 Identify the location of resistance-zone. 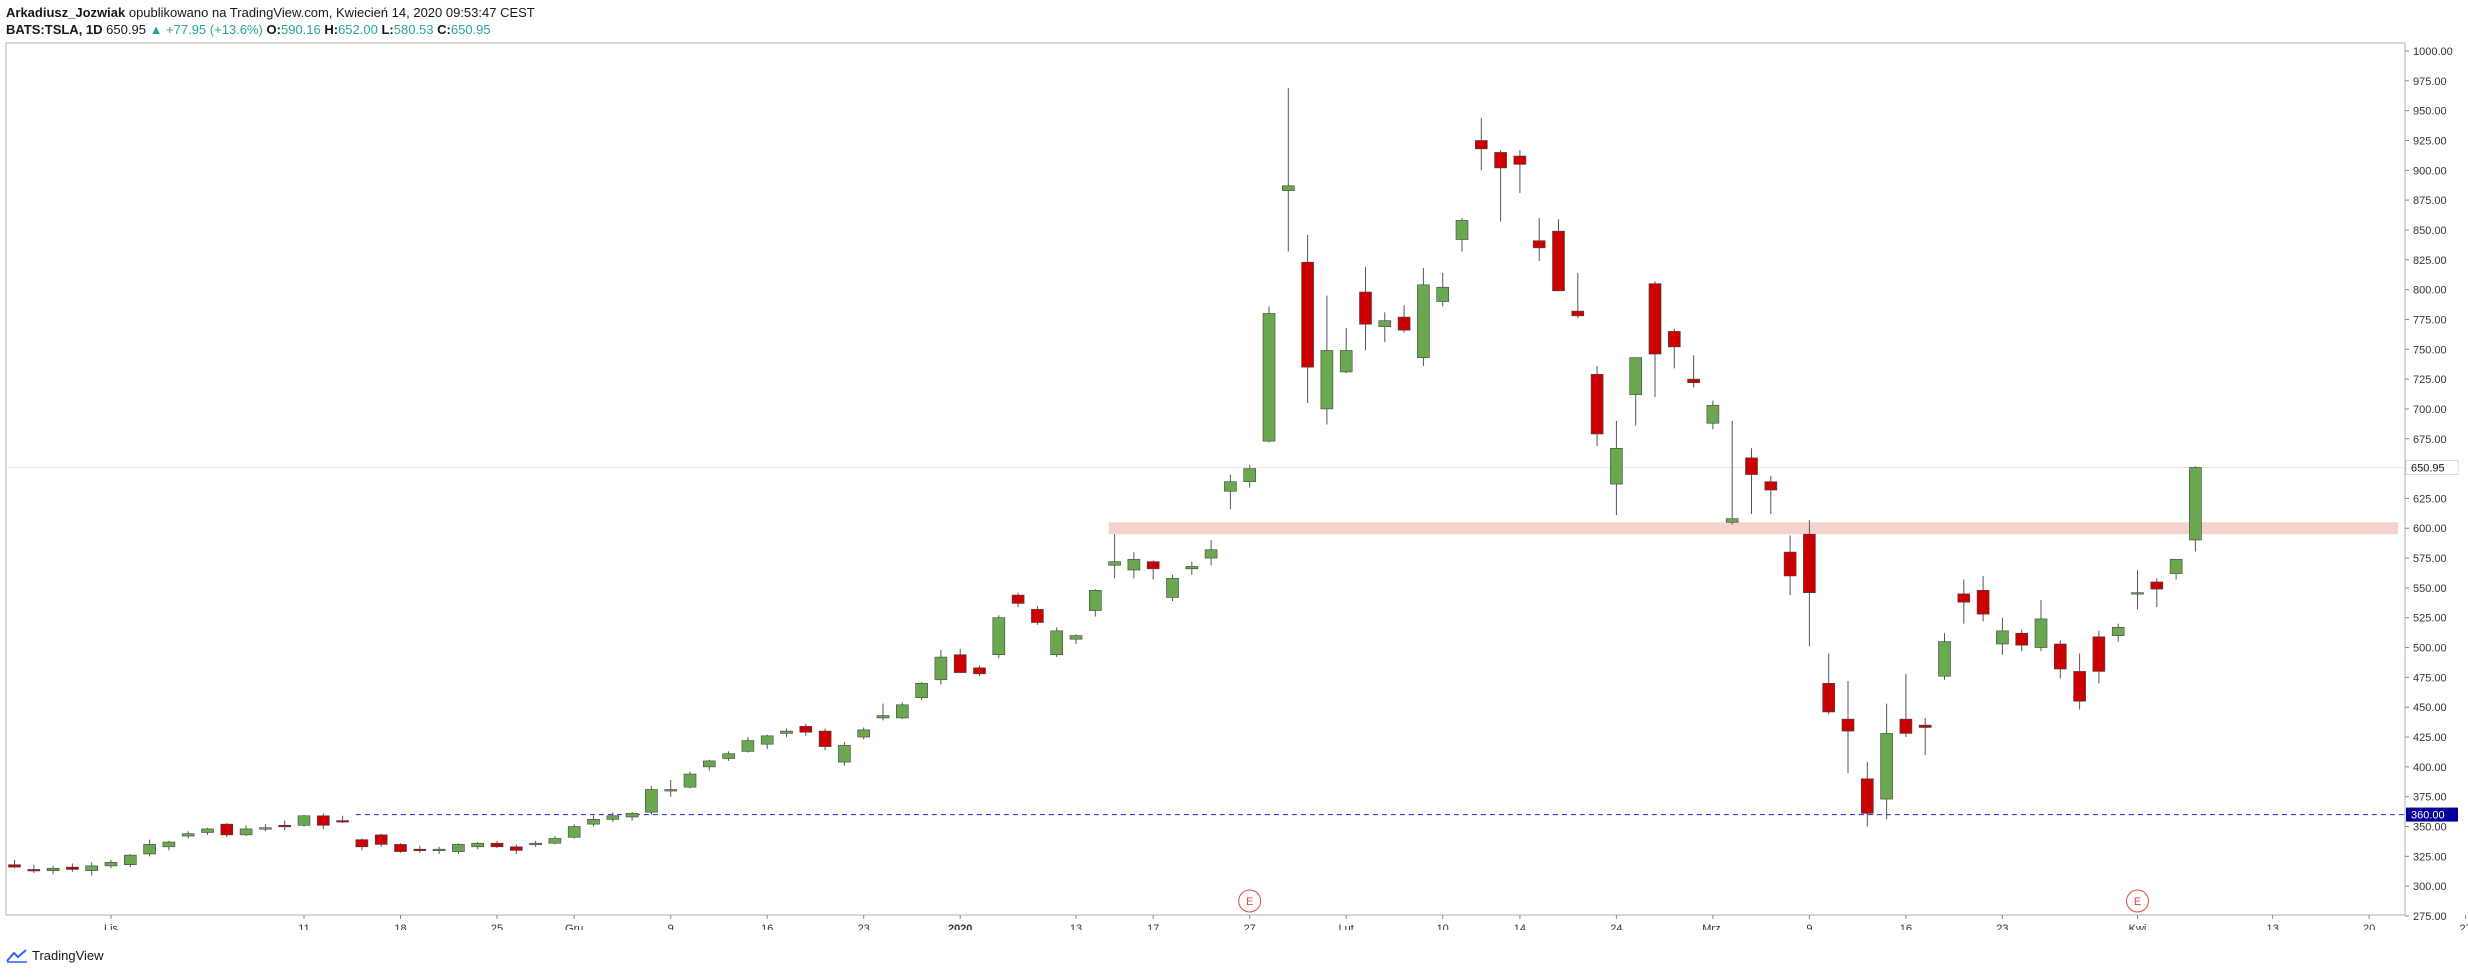
(1753, 528).